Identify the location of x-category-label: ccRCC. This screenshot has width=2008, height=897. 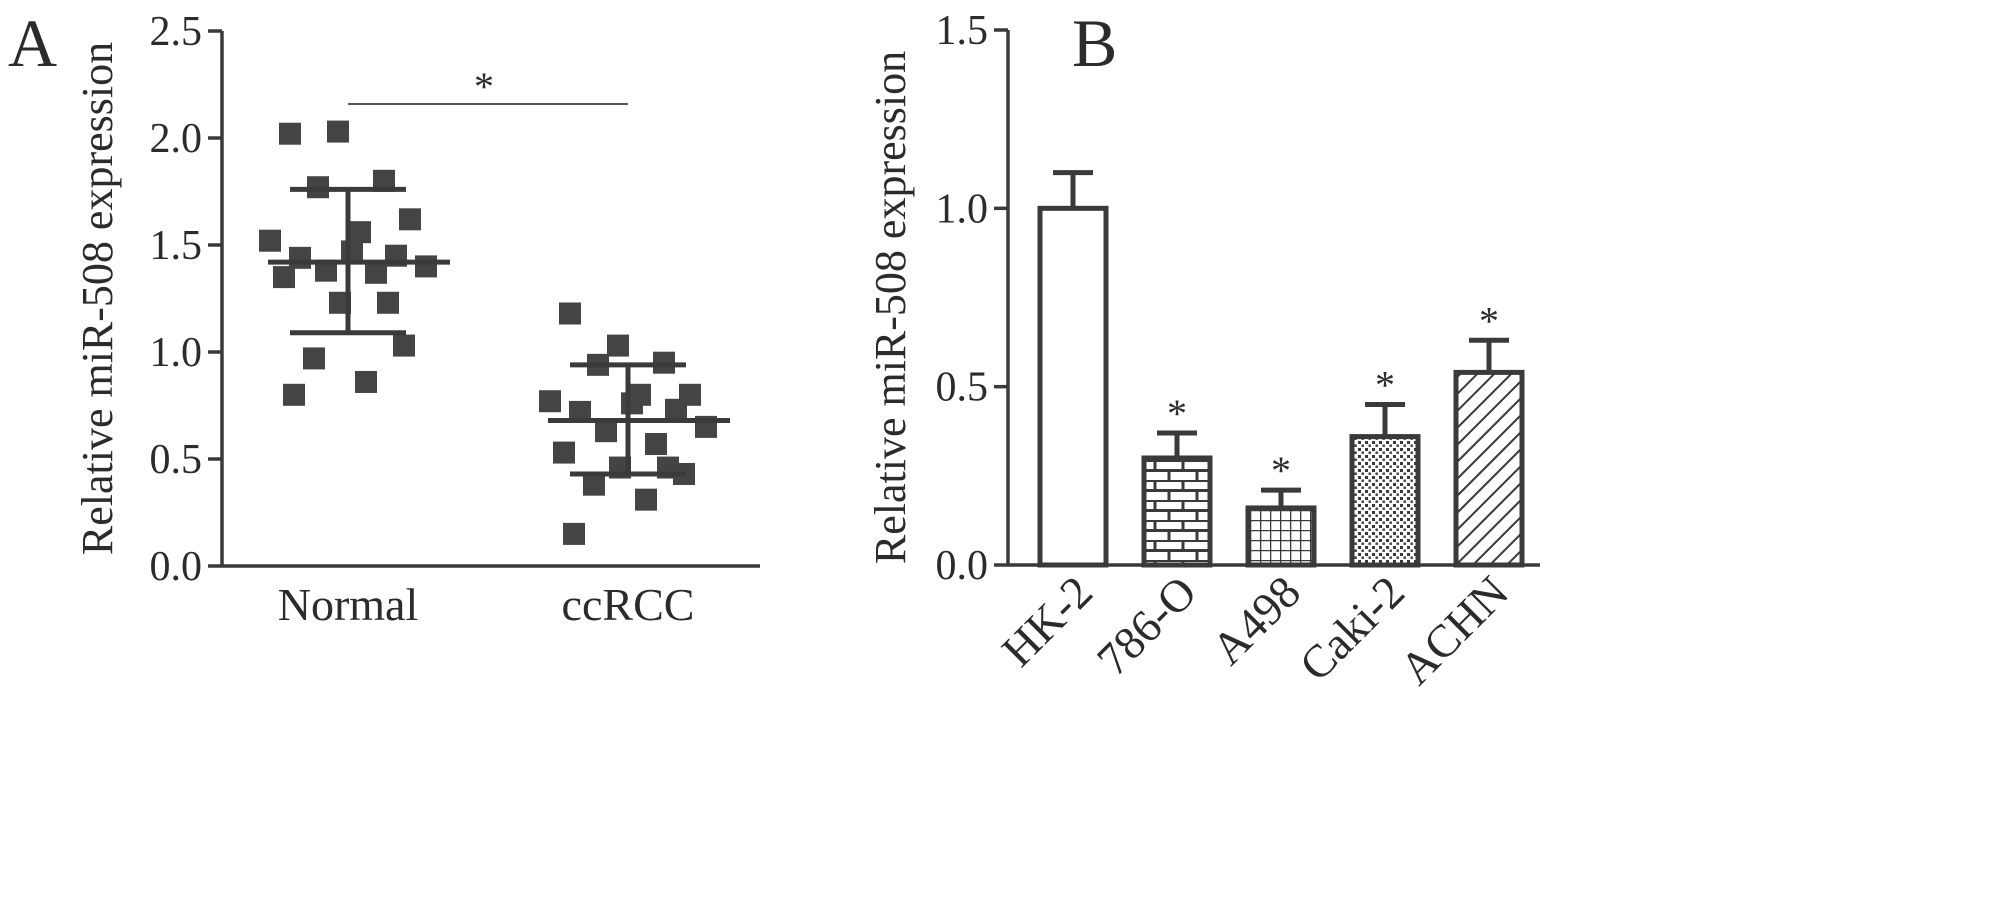
(628, 604).